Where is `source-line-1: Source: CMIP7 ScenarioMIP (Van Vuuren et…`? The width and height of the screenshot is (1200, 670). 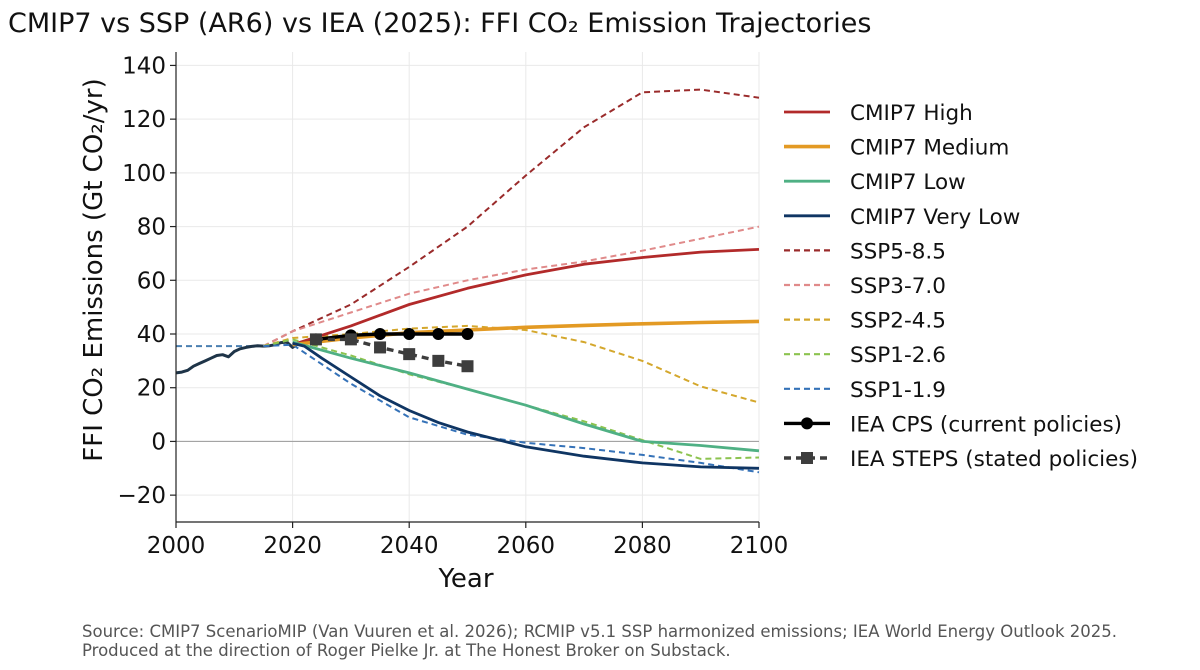
source-line-1: Source: CMIP7 ScenarioMIP (Van Vuuren et… is located at coordinates (599, 631).